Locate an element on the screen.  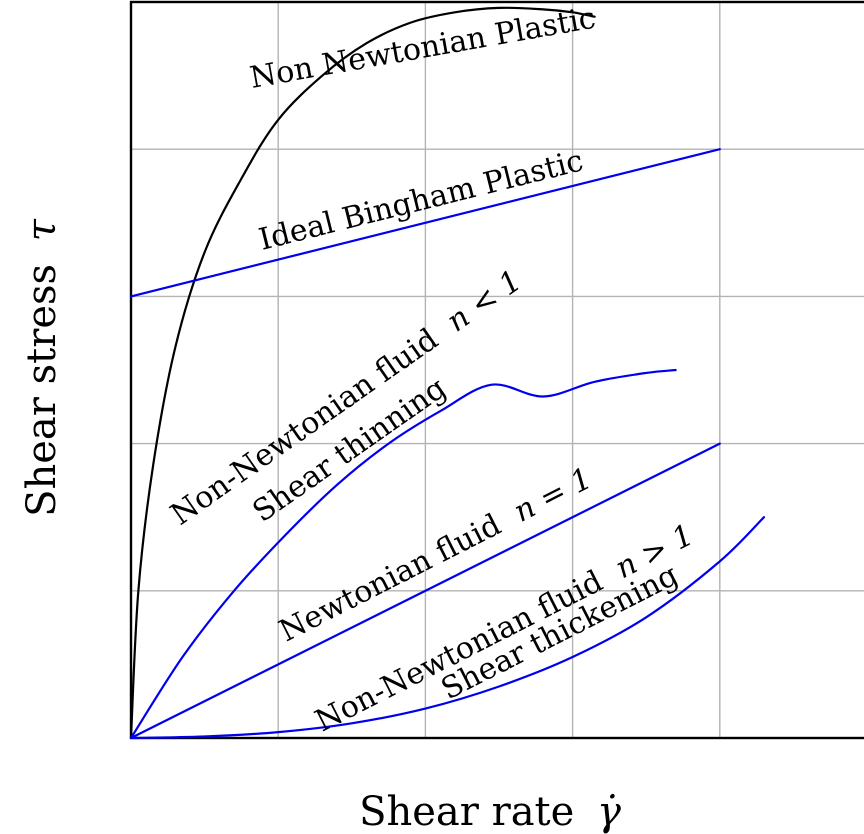
label-newtonian-math: n = 1 is located at coordinates (553, 495).